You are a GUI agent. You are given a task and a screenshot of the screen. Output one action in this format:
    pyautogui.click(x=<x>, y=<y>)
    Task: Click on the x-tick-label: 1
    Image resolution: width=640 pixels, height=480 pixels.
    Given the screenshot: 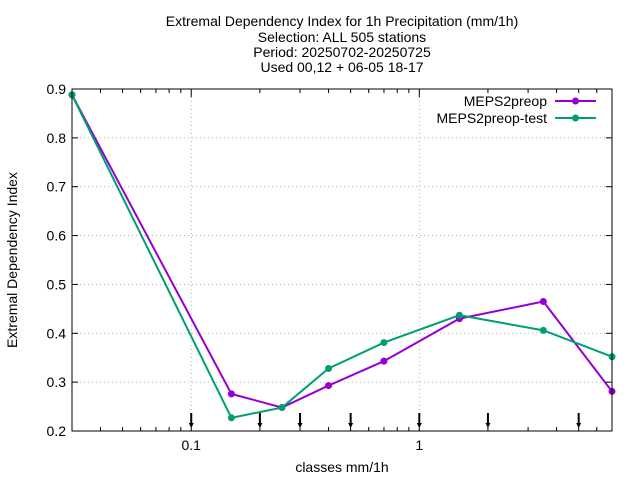 What is the action you would take?
    pyautogui.click(x=419, y=445)
    